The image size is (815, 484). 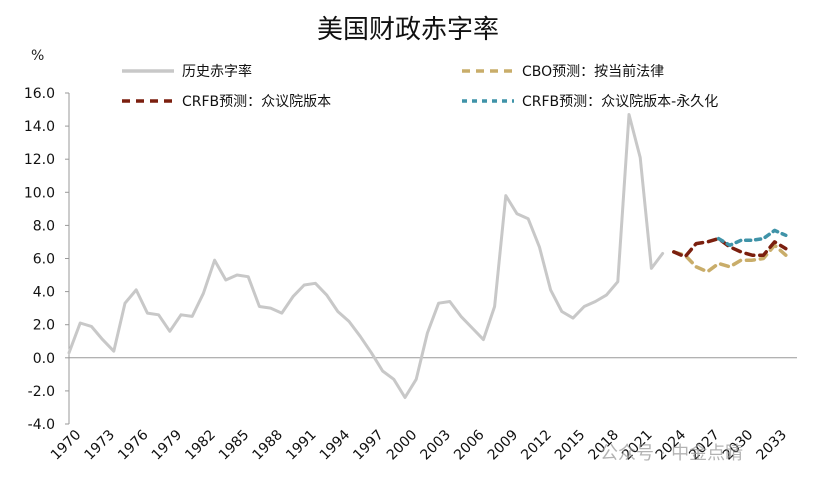 I want to click on y-axis-unit: %, so click(x=37, y=56).